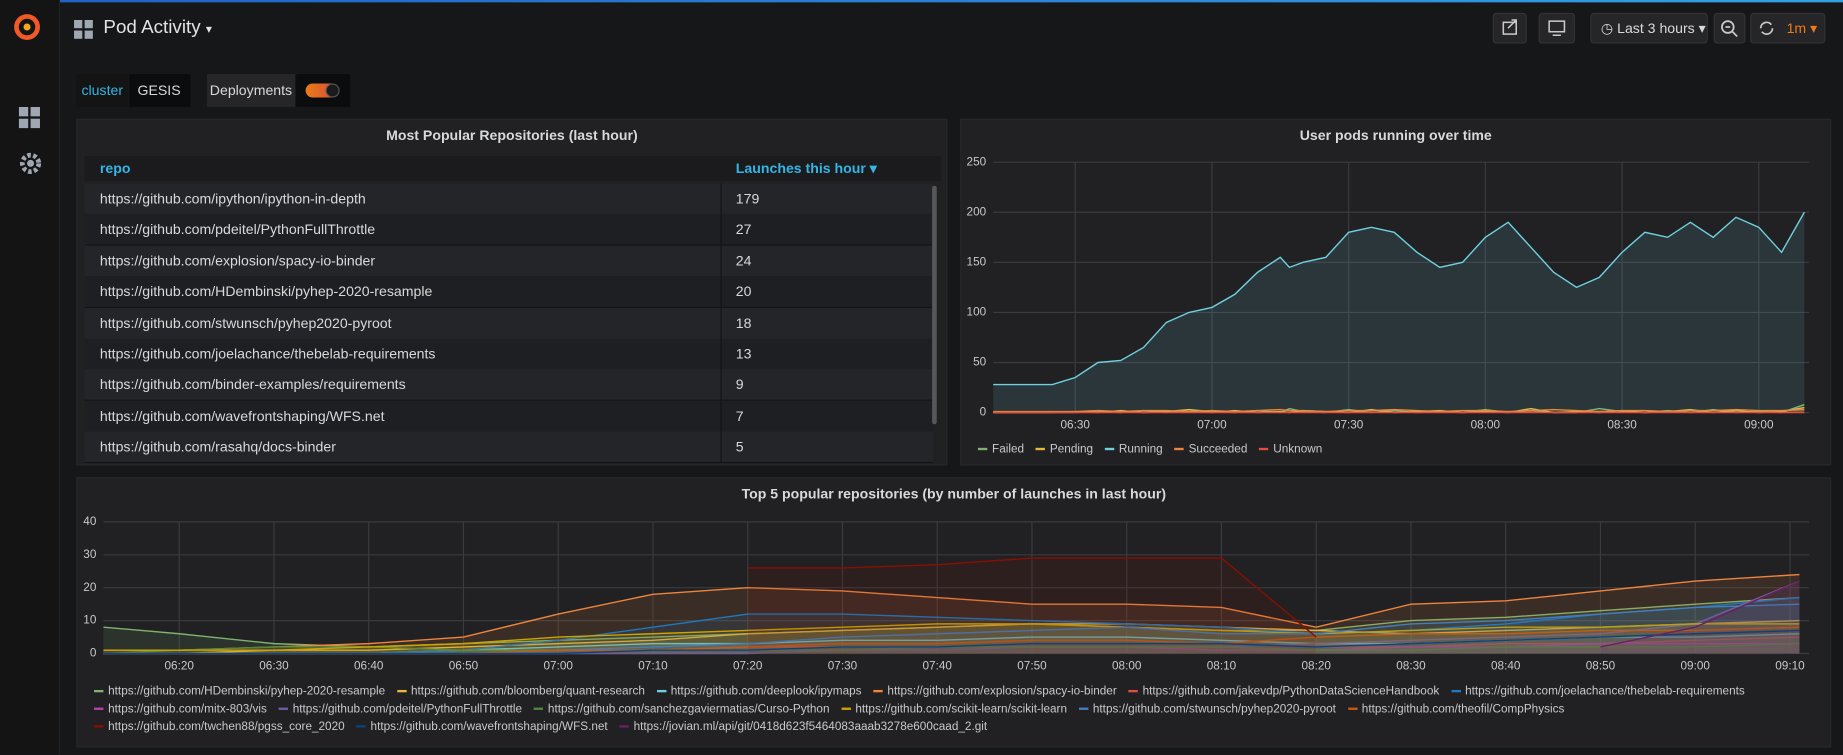 The width and height of the screenshot is (1843, 755). Describe the element at coordinates (1796, 28) in the screenshot. I see `refresh-text: 1m` at that location.